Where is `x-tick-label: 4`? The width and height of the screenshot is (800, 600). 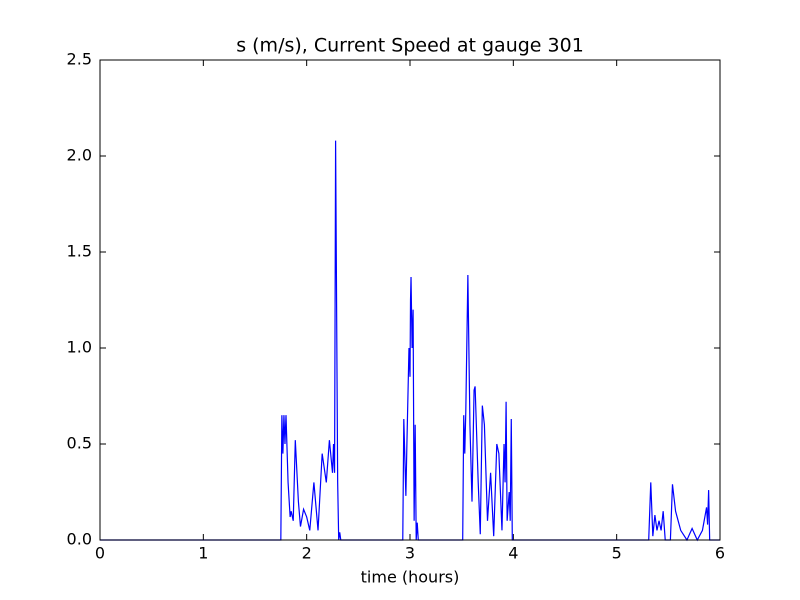
x-tick-label: 4 is located at coordinates (513, 553).